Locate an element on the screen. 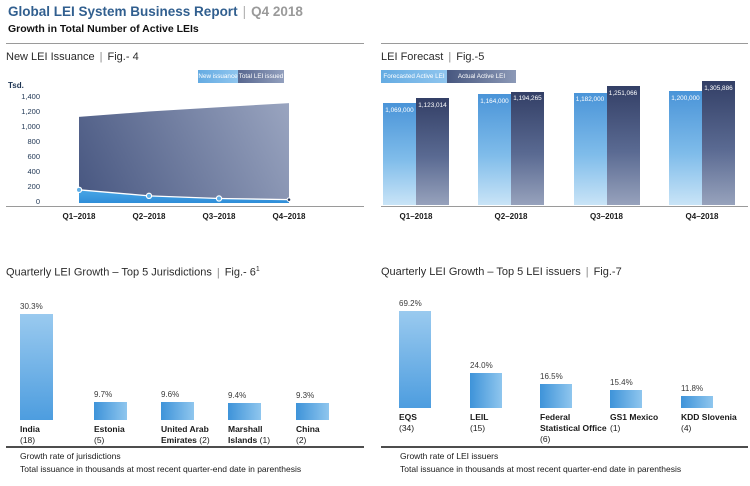 The height and width of the screenshot is (486, 750). fig4-title-text: New LEI Issuance is located at coordinates (50, 57).